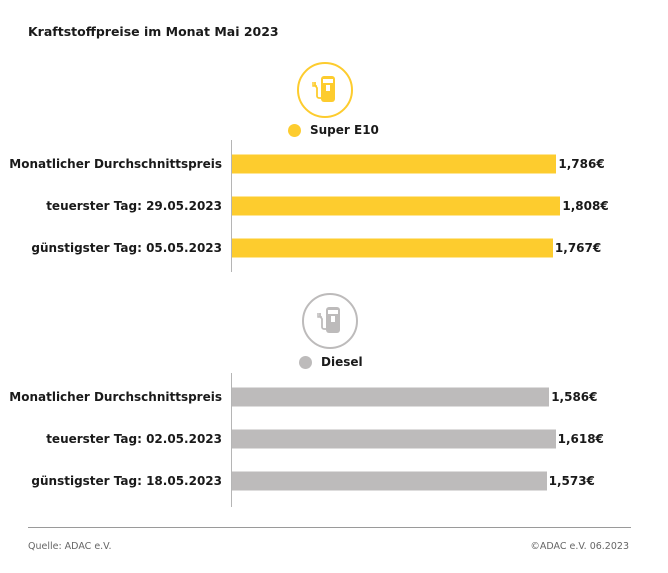 Image resolution: width=668 pixels, height=573 pixels. Describe the element at coordinates (126, 248) in the screenshot. I see `category-label: günstigster Tag: 05.05.2023` at that location.